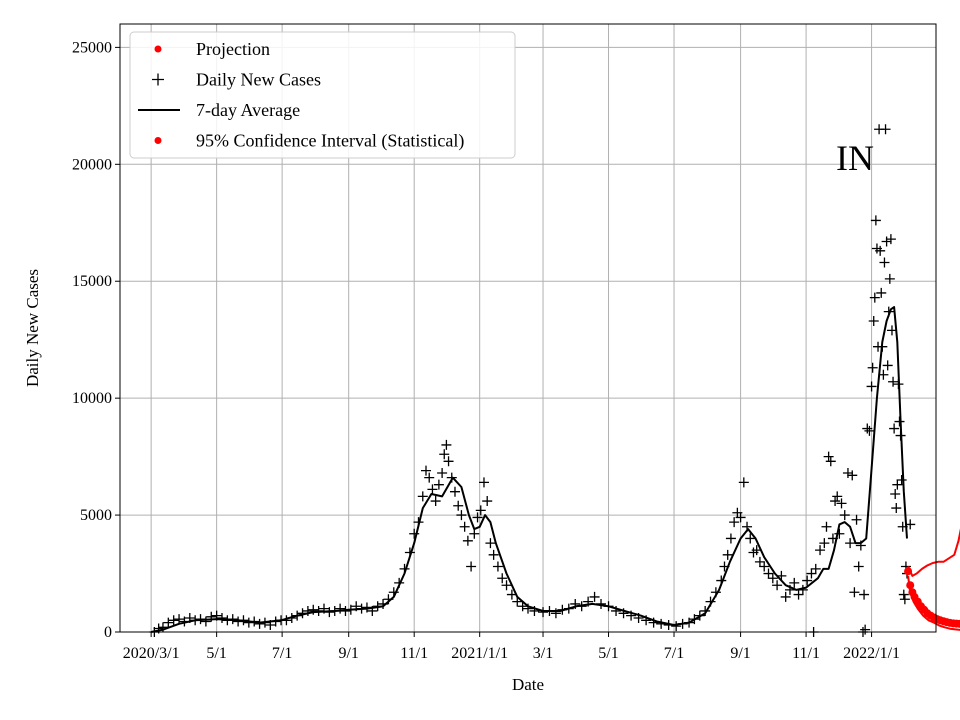 The image size is (960, 720). What do you see at coordinates (855, 158) in the screenshot?
I see `region-annotation: IN` at bounding box center [855, 158].